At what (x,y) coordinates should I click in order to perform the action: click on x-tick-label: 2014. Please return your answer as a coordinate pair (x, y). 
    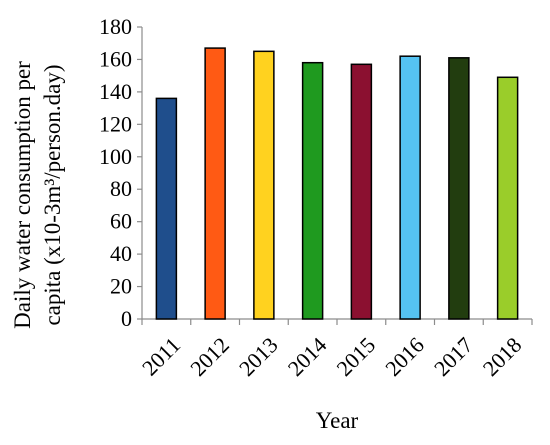
    Looking at the image, I should click on (307, 356).